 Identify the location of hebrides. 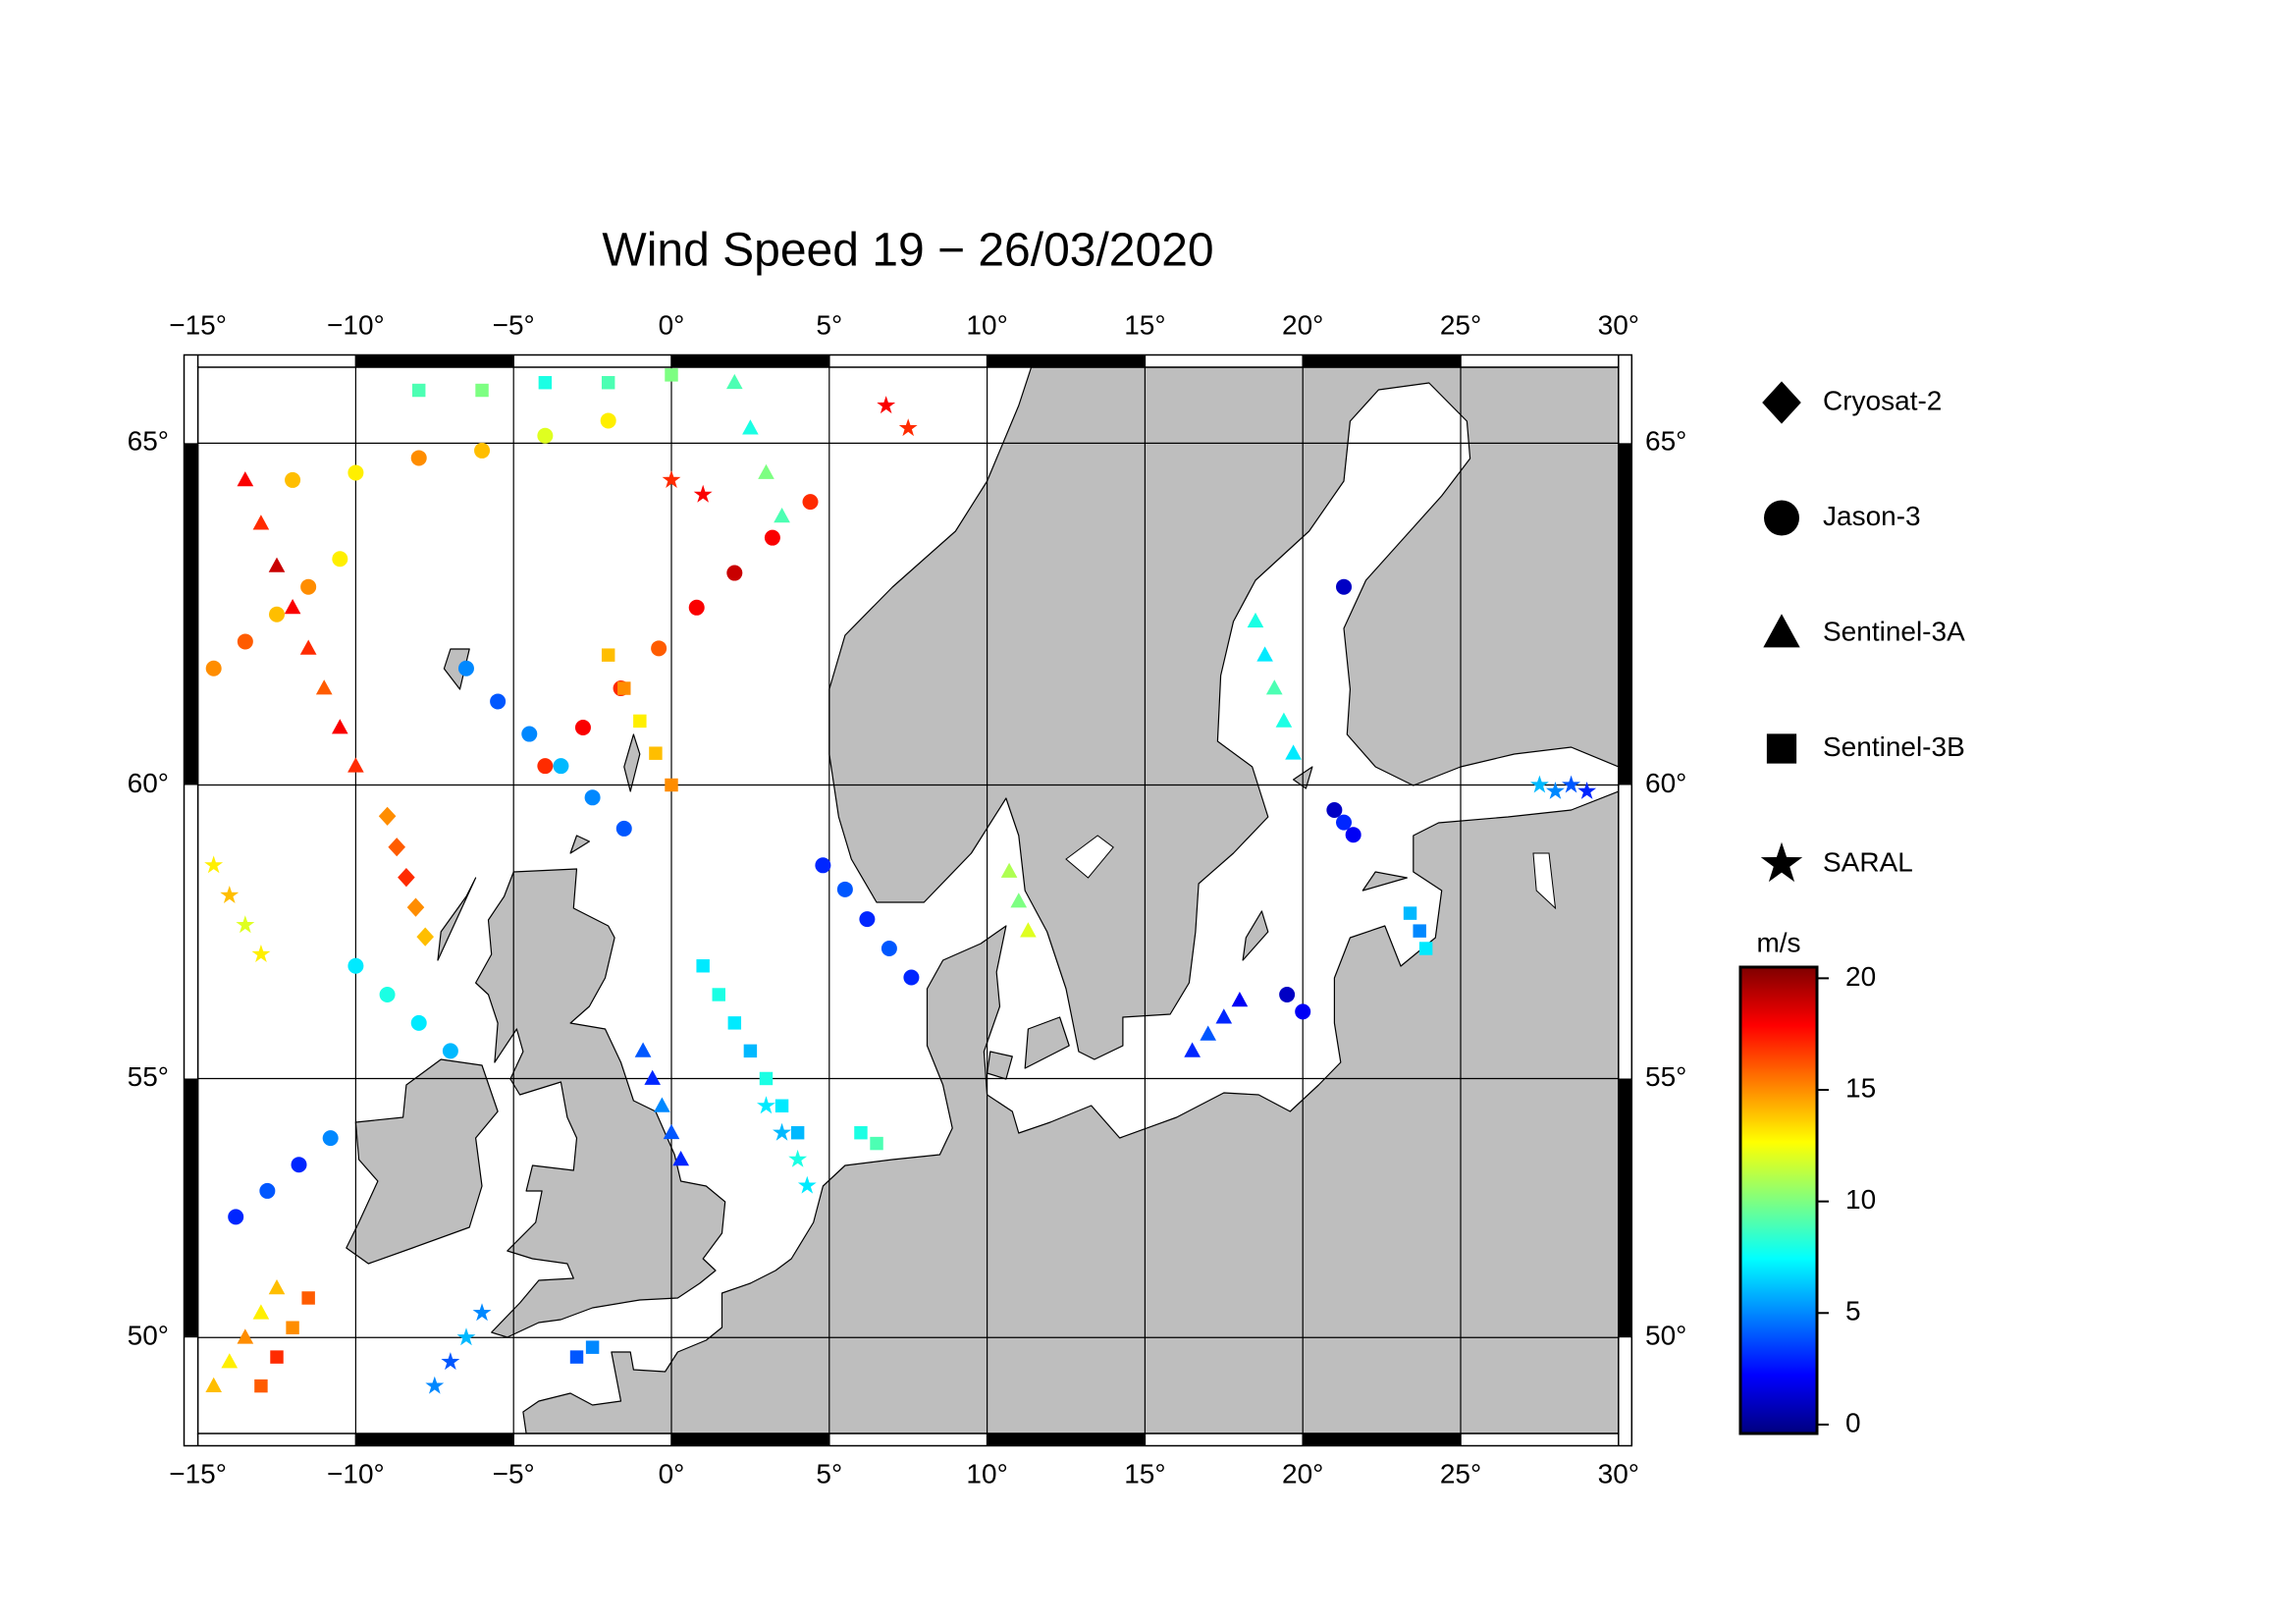
(457, 919).